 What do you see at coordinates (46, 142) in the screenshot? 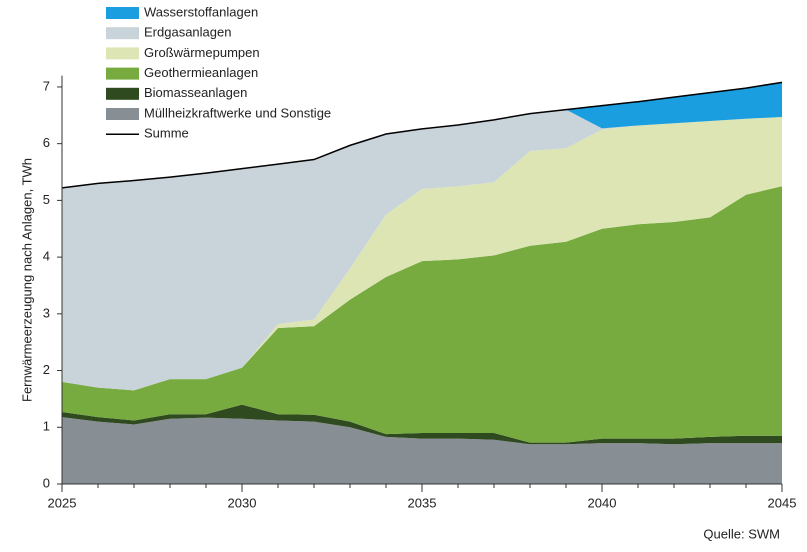
I see `y-tick-label: 6` at bounding box center [46, 142].